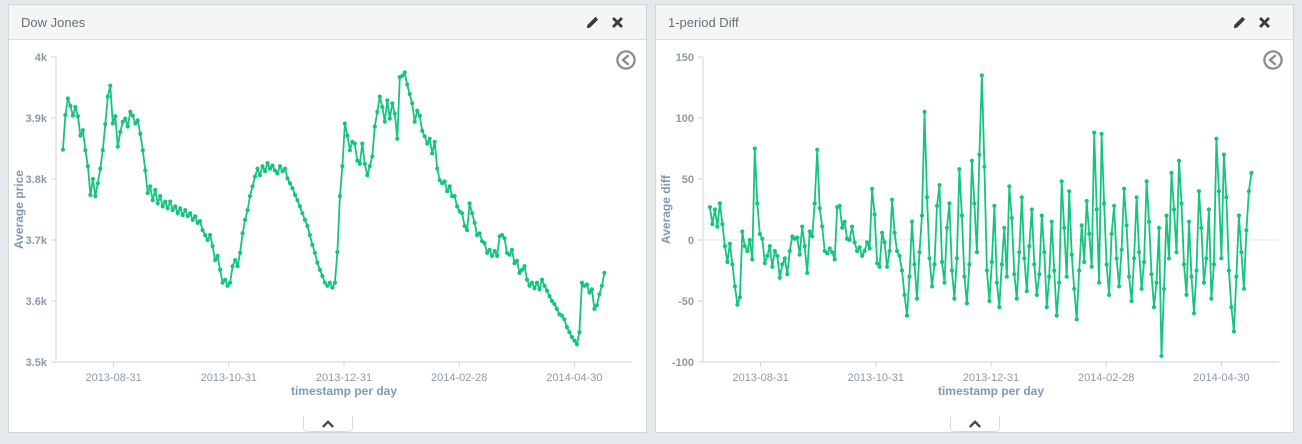  What do you see at coordinates (37, 302) in the screenshot?
I see `svg-text: 3.6k` at bounding box center [37, 302].